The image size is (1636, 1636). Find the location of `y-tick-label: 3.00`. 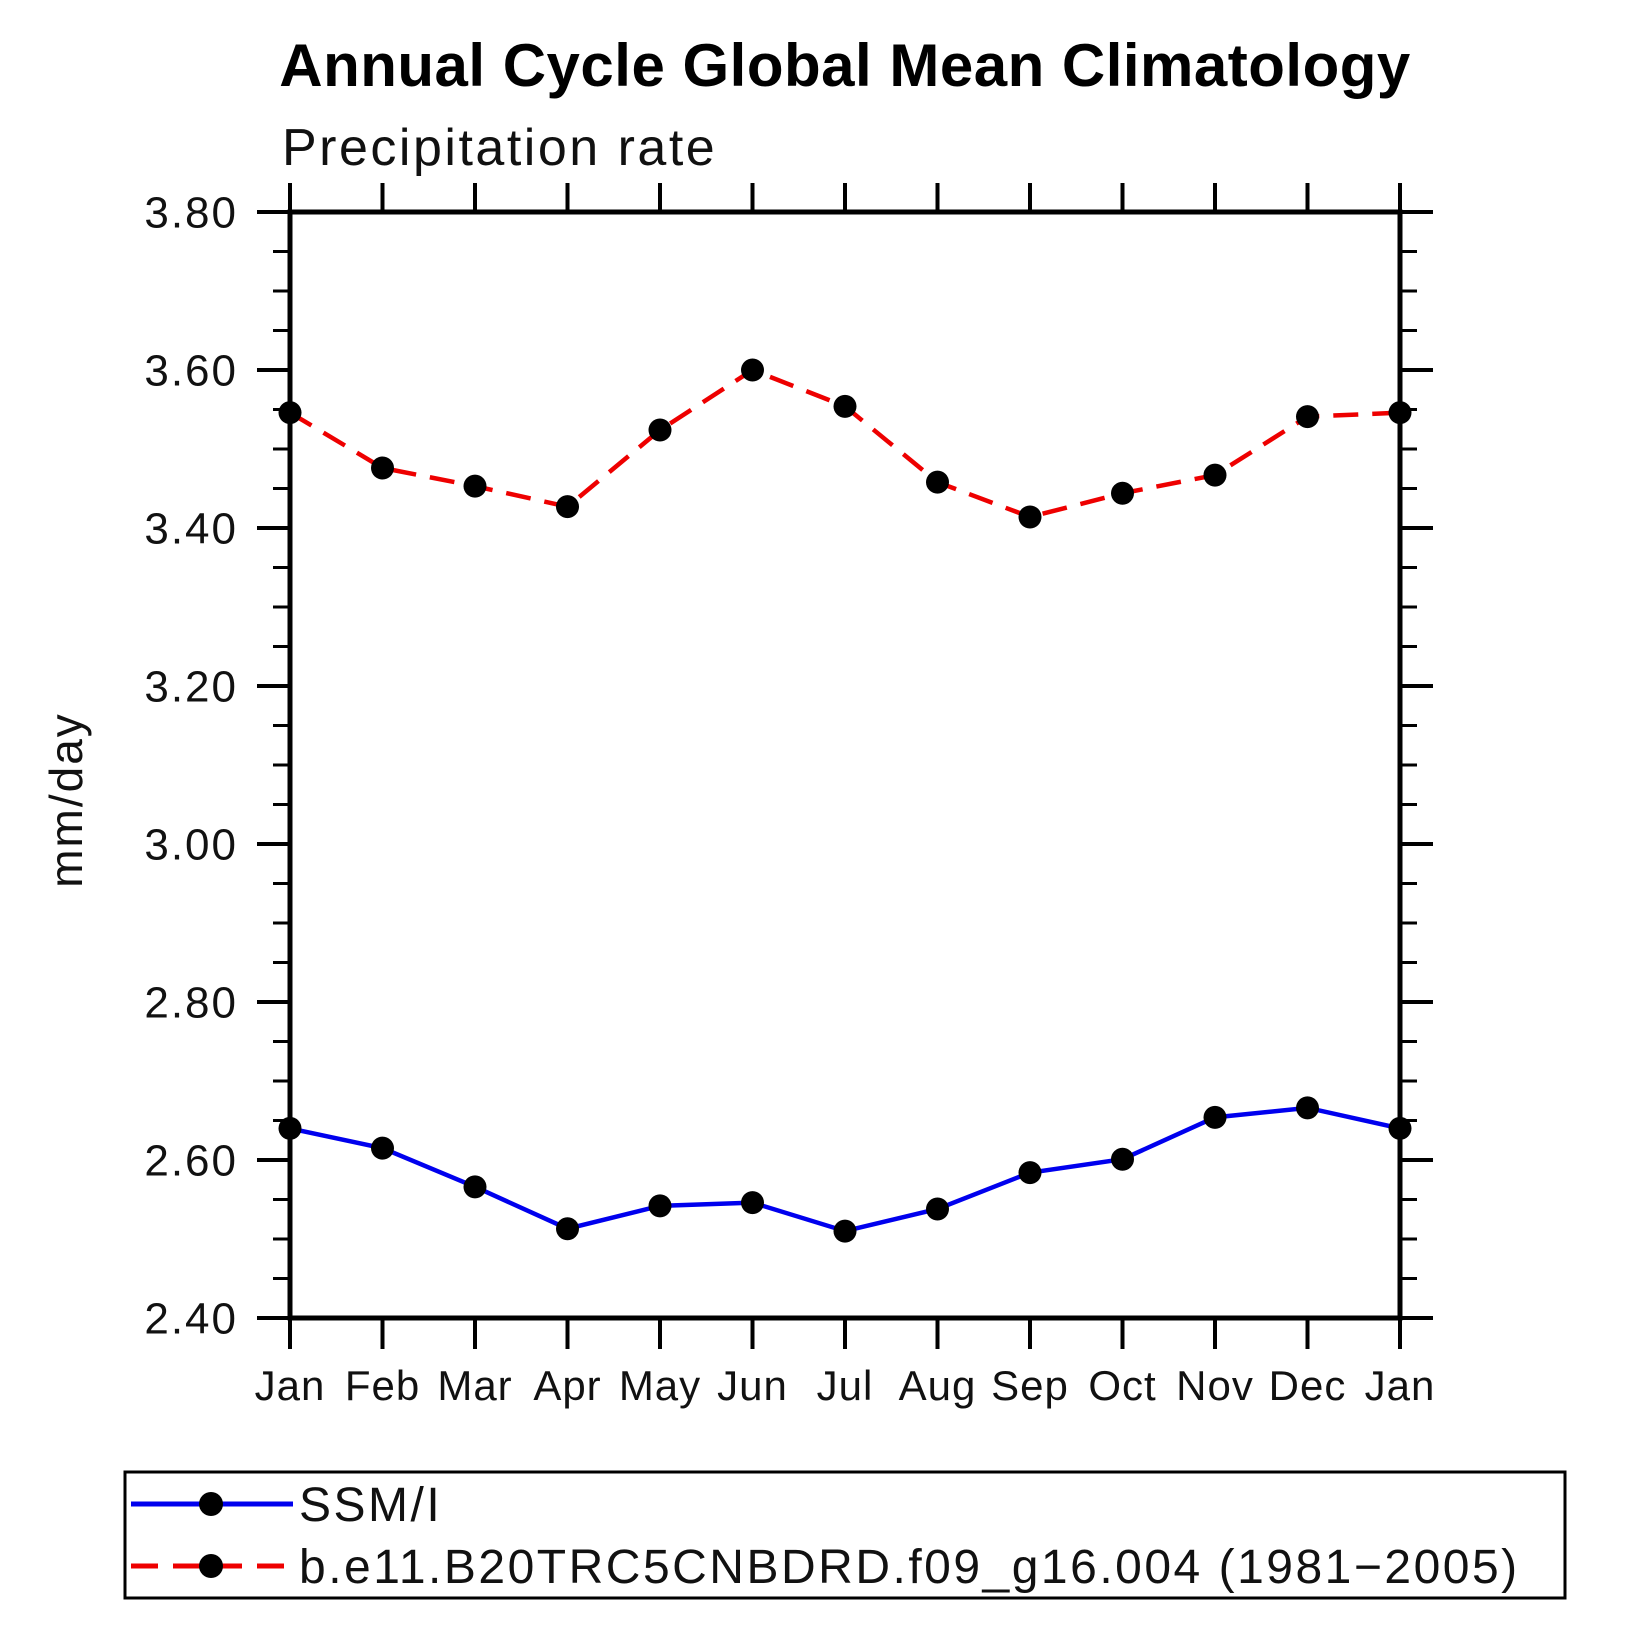

y-tick-label: 3.00 is located at coordinates (191, 844).